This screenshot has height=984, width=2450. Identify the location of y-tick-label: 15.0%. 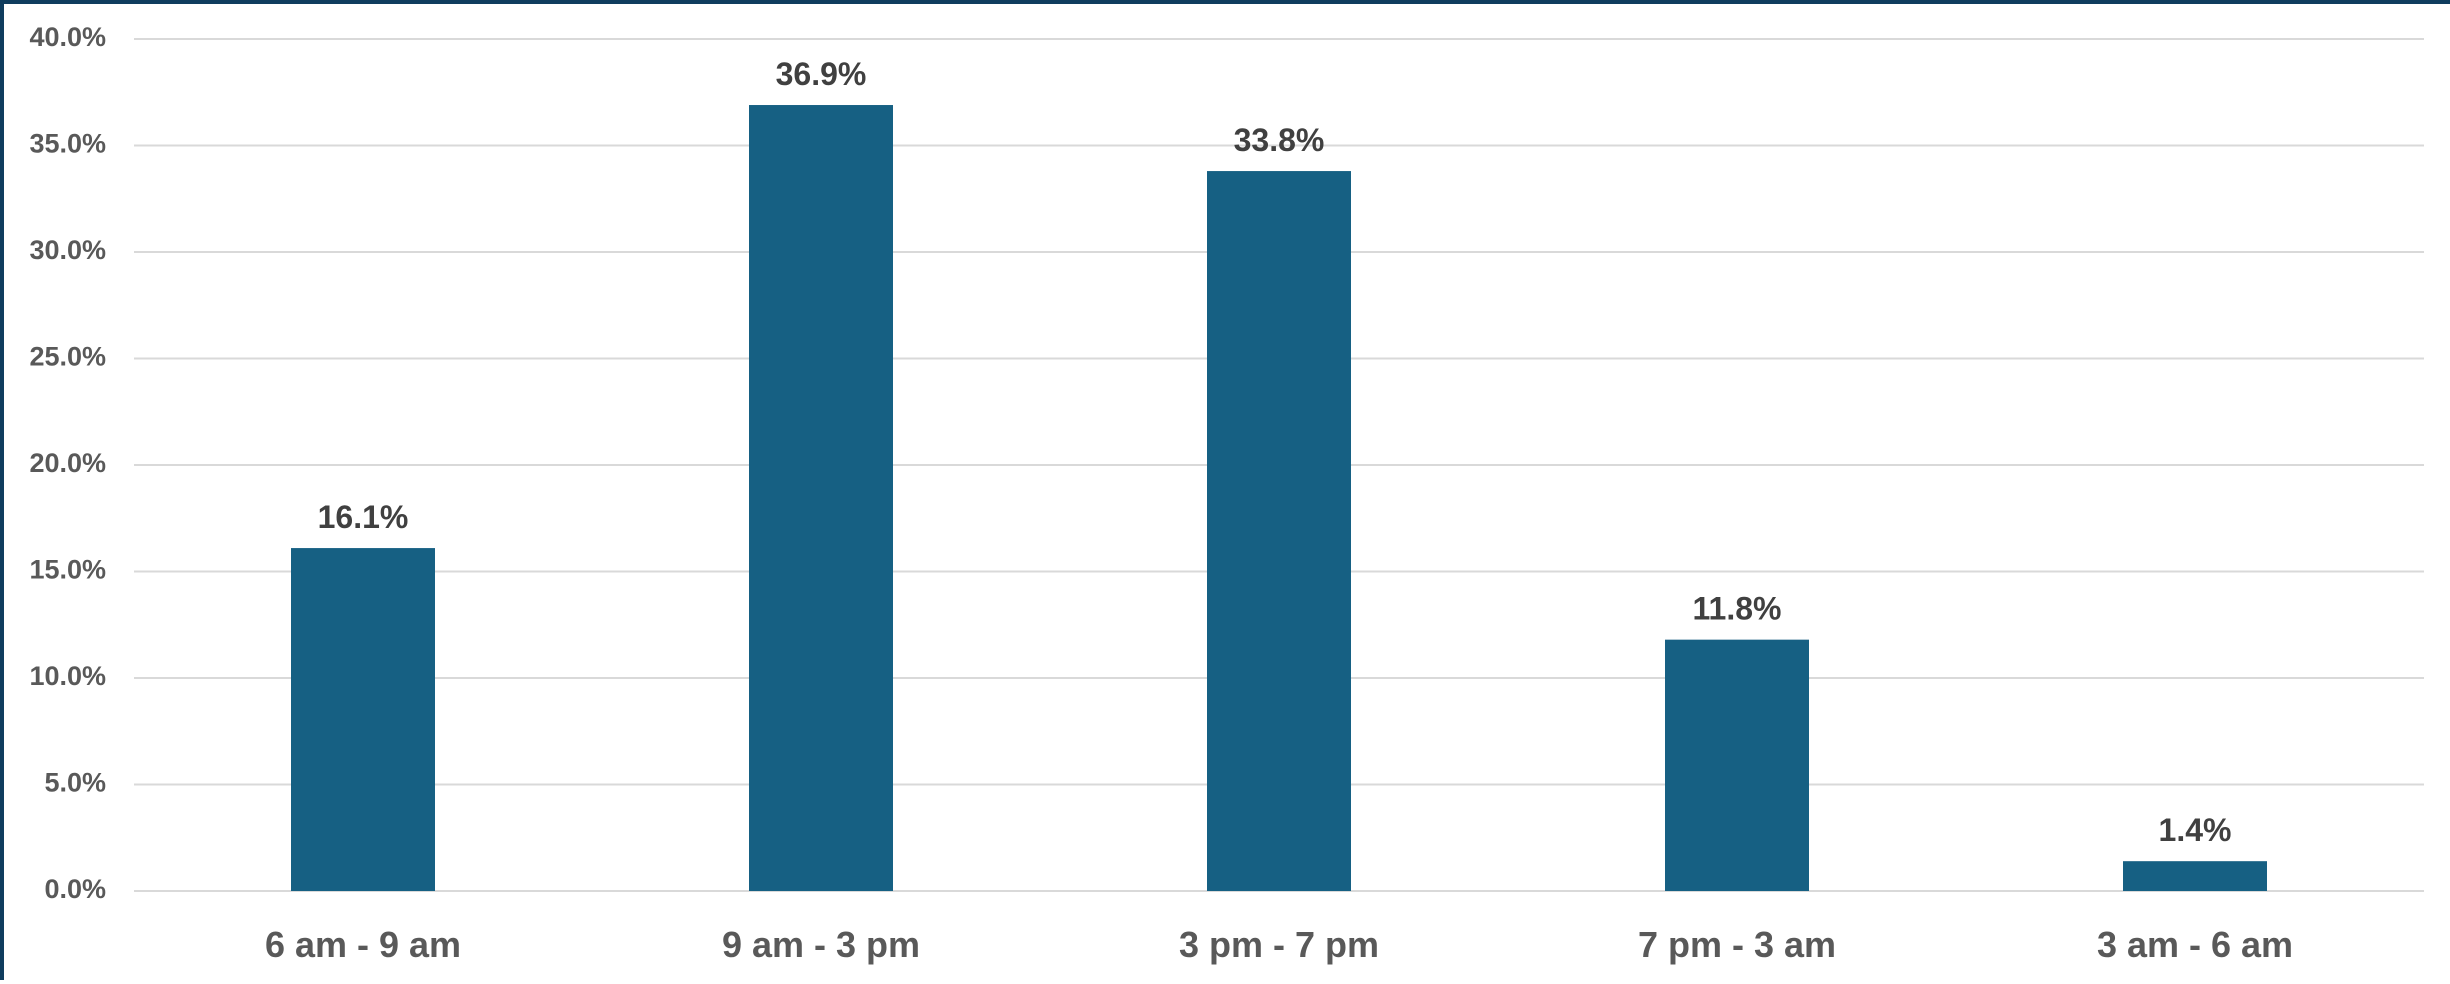
(67, 570).